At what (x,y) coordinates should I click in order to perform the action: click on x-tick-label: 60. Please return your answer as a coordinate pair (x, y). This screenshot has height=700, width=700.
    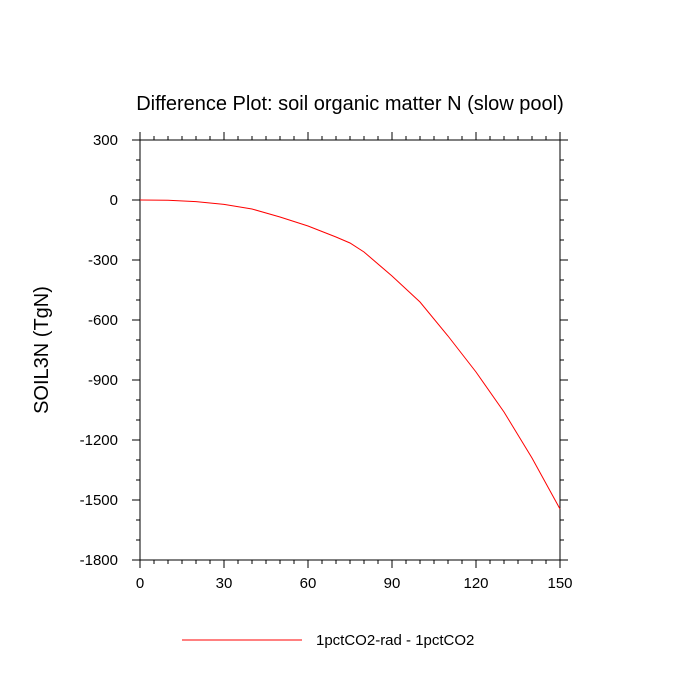
    Looking at the image, I should click on (308, 583).